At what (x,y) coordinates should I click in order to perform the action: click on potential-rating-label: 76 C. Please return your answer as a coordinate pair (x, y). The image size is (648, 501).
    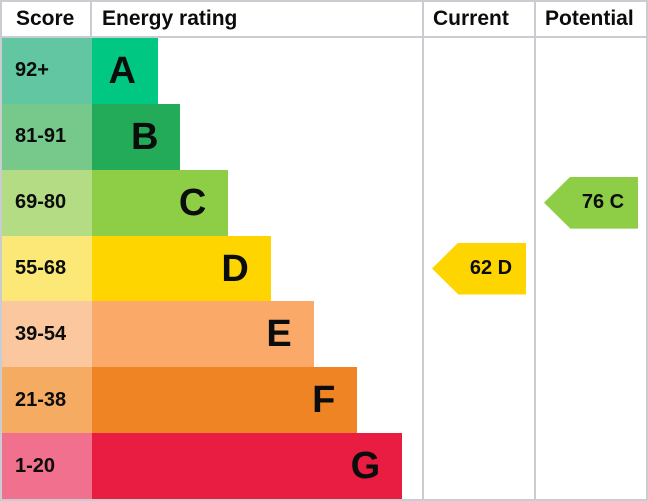
    Looking at the image, I should click on (603, 202).